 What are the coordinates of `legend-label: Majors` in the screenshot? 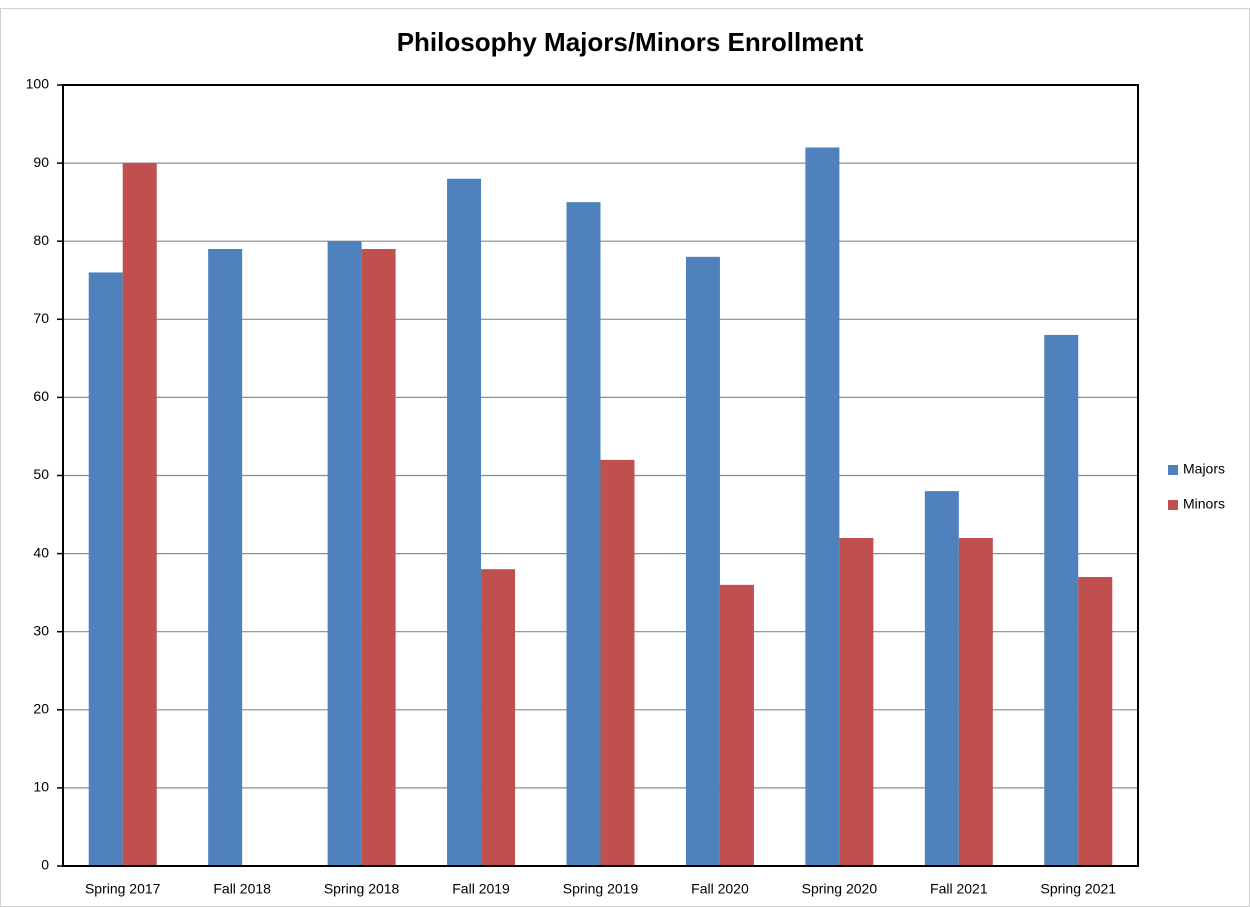 It's located at (1204, 469).